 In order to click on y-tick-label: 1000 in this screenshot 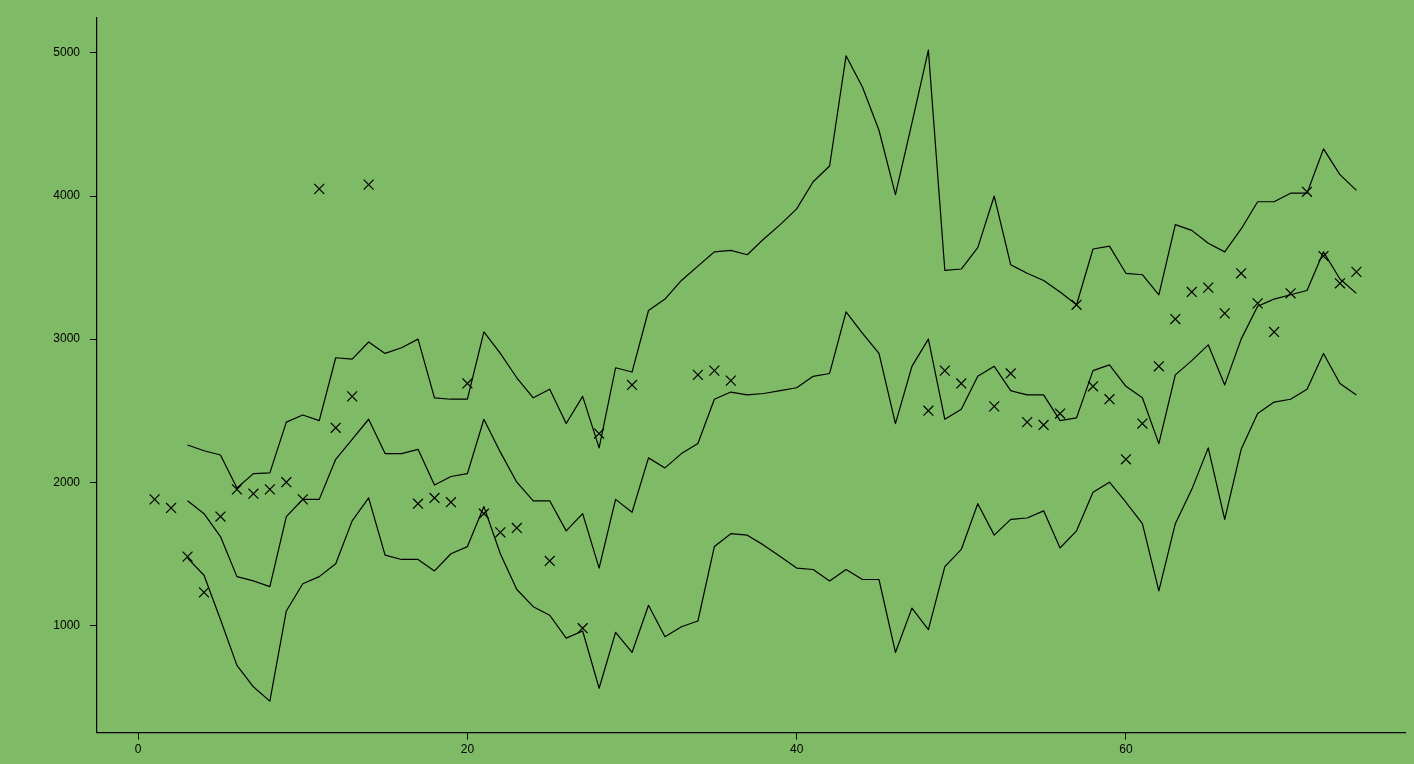, I will do `click(67, 624)`.